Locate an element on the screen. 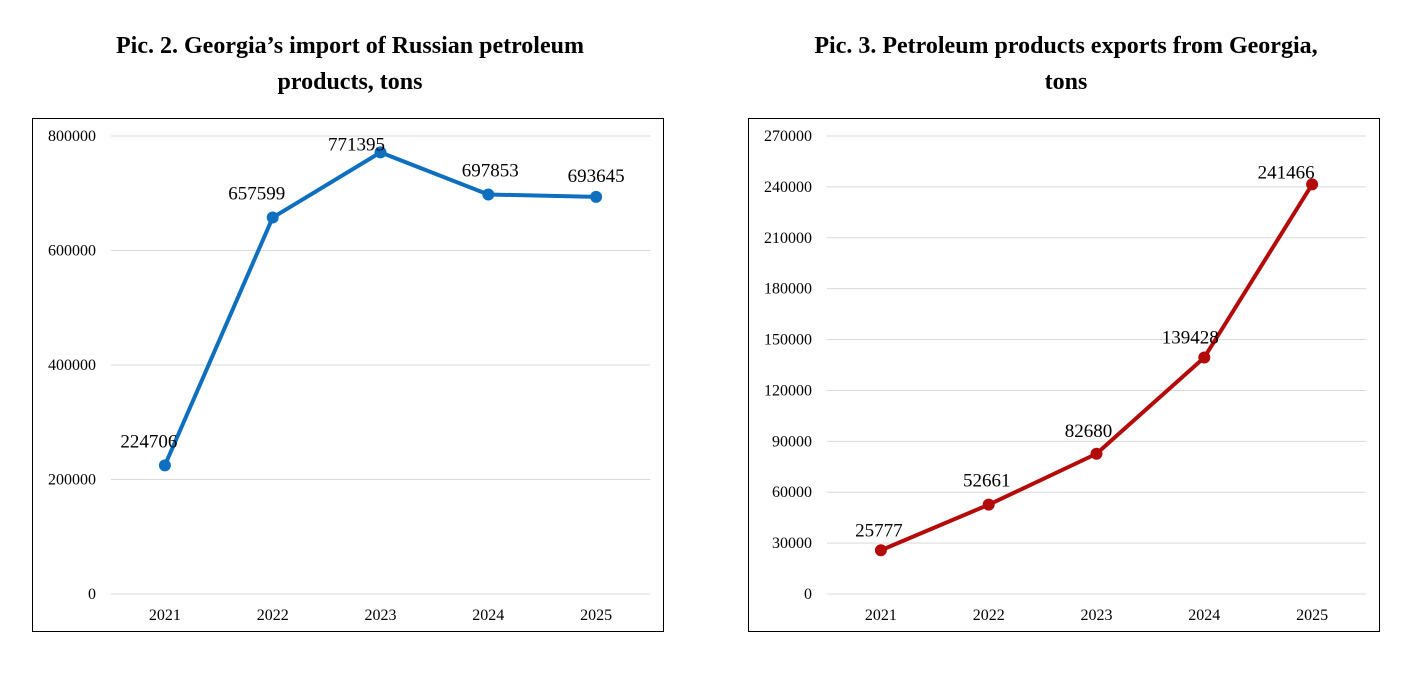 This screenshot has height=685, width=1416. data-label: 52661 is located at coordinates (987, 481).